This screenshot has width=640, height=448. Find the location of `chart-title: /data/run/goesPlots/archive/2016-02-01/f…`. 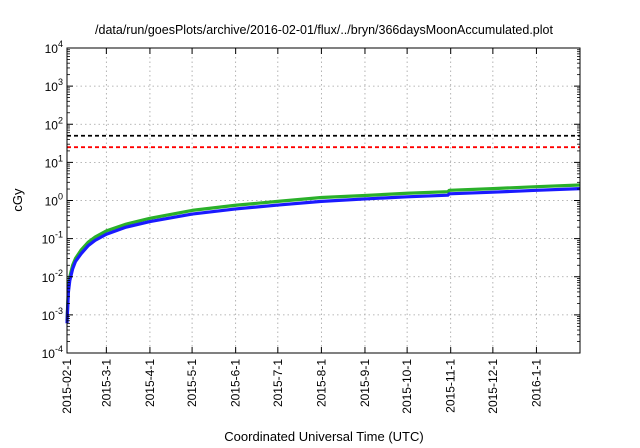

chart-title: /data/run/goesPlots/archive/2016-02-01/f… is located at coordinates (324, 30).